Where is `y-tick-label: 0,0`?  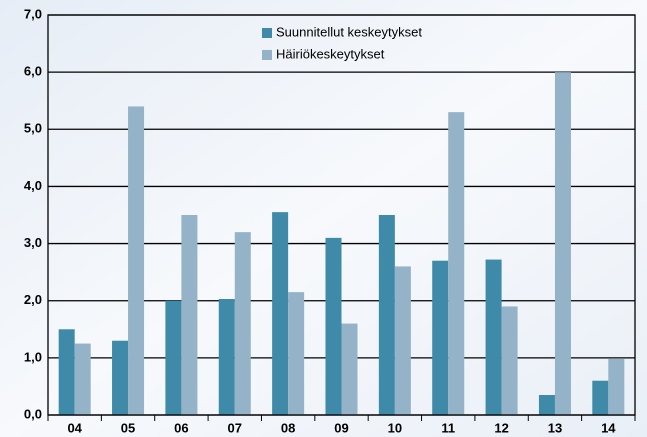
y-tick-label: 0,0 is located at coordinates (33, 413).